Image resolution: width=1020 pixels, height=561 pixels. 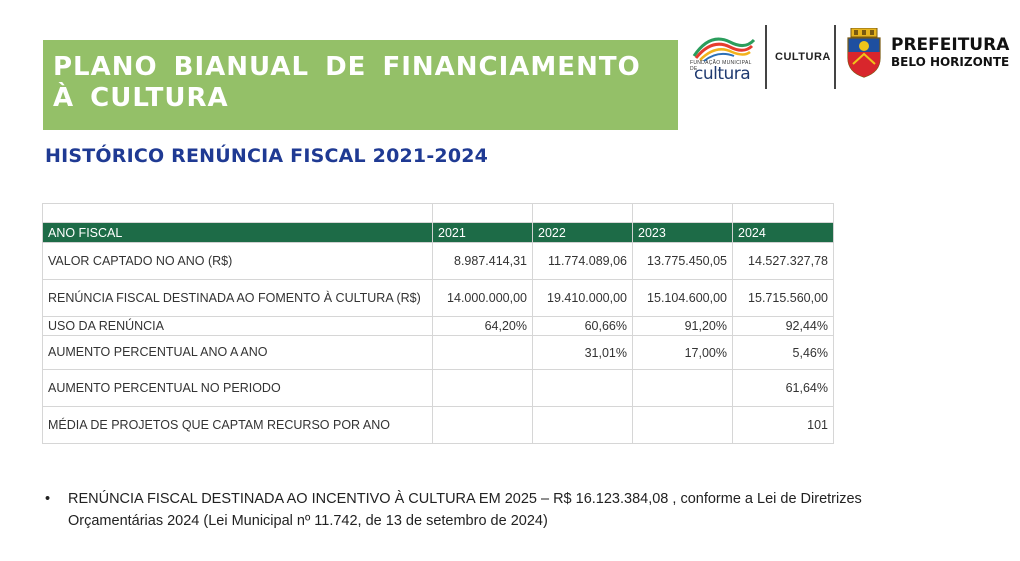 What do you see at coordinates (482, 261) in the screenshot?
I see `table-cell: 8.987.414,31` at bounding box center [482, 261].